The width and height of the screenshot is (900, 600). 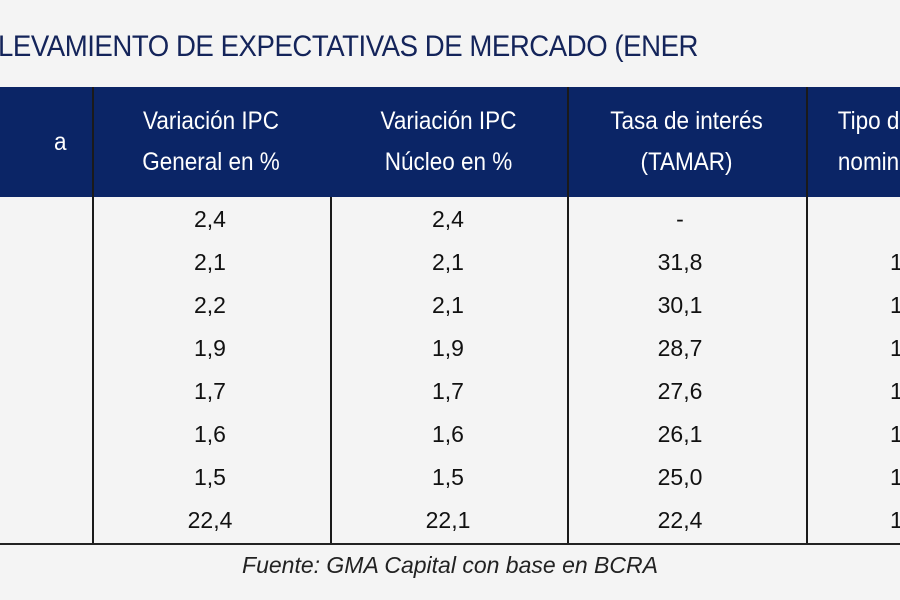 I want to click on table-cell: 28,7, so click(x=680, y=348).